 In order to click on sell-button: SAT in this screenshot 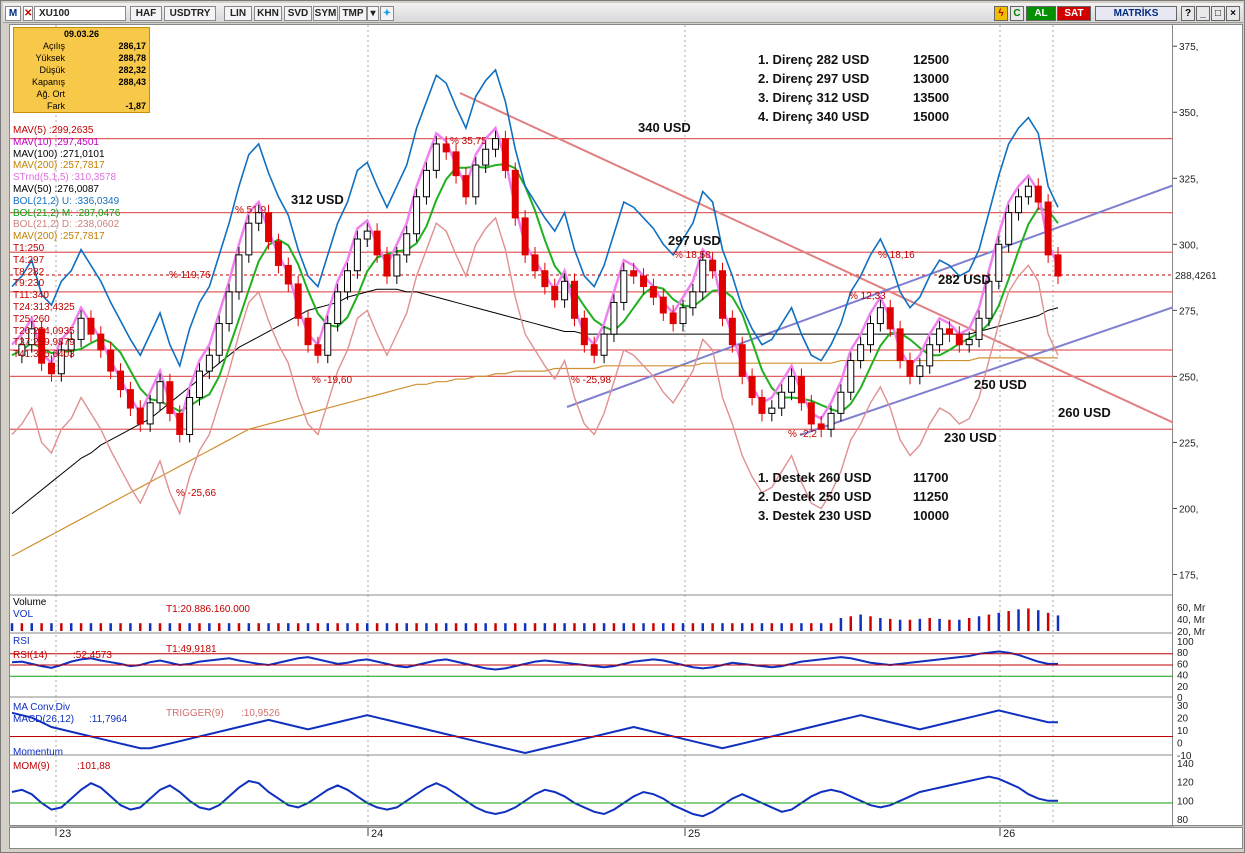, I will do `click(1074, 13)`.